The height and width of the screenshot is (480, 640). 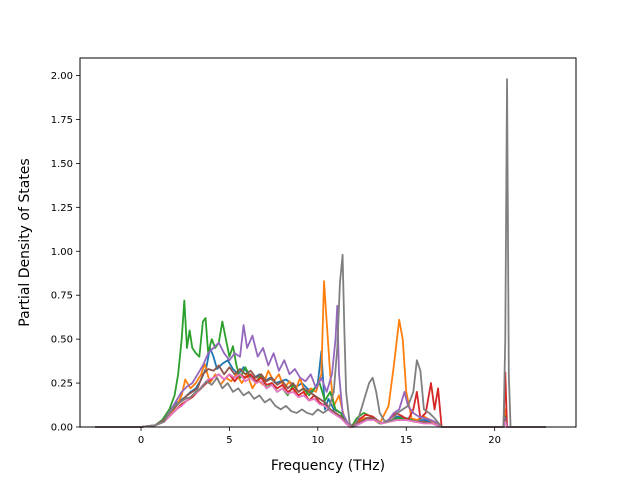 What do you see at coordinates (62, 252) in the screenshot?
I see `y-tick-label: 1.00` at bounding box center [62, 252].